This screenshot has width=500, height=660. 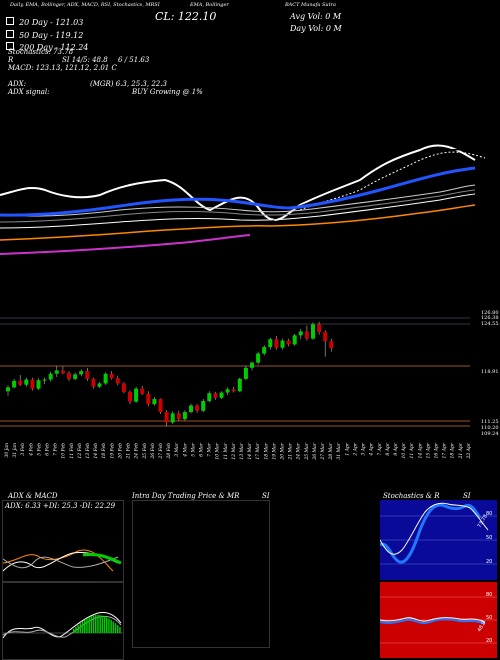 I want to click on x-tick-label: 10 Apr, so click(x=404, y=450).